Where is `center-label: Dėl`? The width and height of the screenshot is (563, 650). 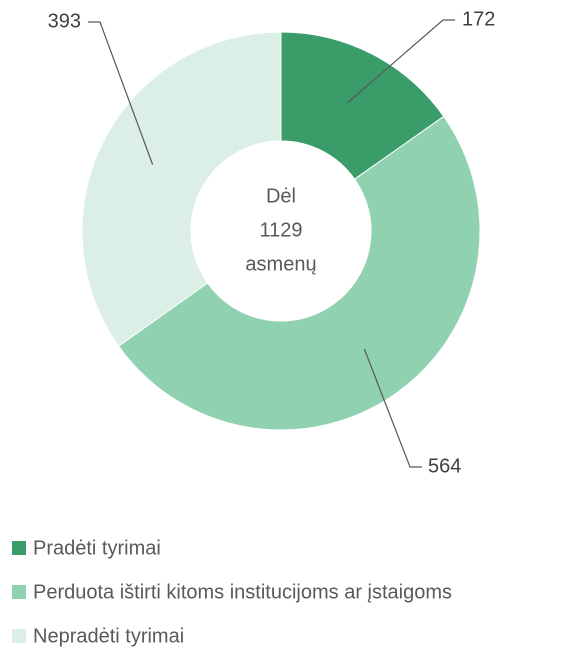
center-label: Dėl is located at coordinates (281, 196).